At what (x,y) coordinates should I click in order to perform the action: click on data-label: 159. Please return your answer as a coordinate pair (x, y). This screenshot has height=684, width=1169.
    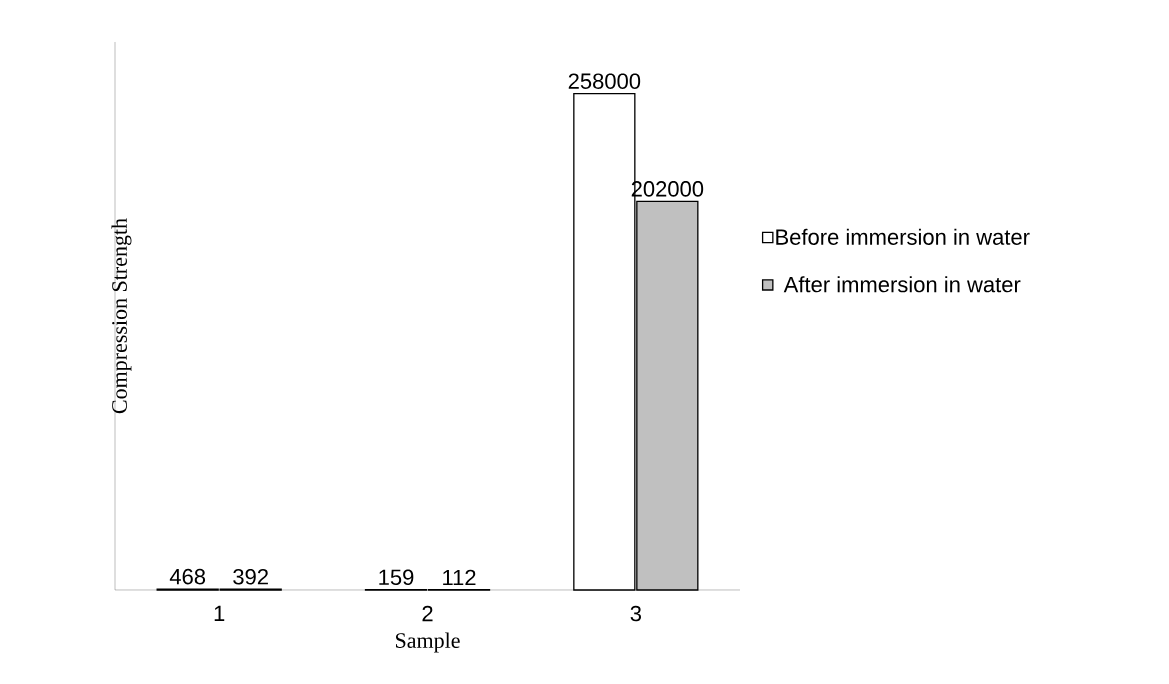
    Looking at the image, I should click on (396, 577).